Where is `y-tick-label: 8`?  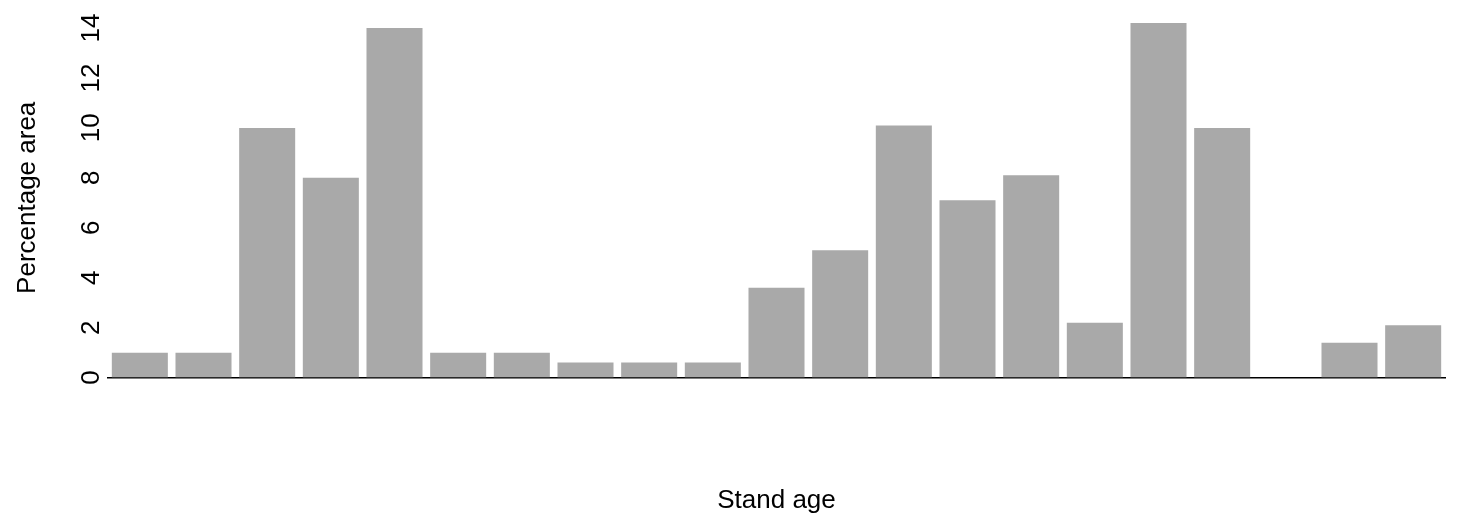 y-tick-label: 8 is located at coordinates (90, 178).